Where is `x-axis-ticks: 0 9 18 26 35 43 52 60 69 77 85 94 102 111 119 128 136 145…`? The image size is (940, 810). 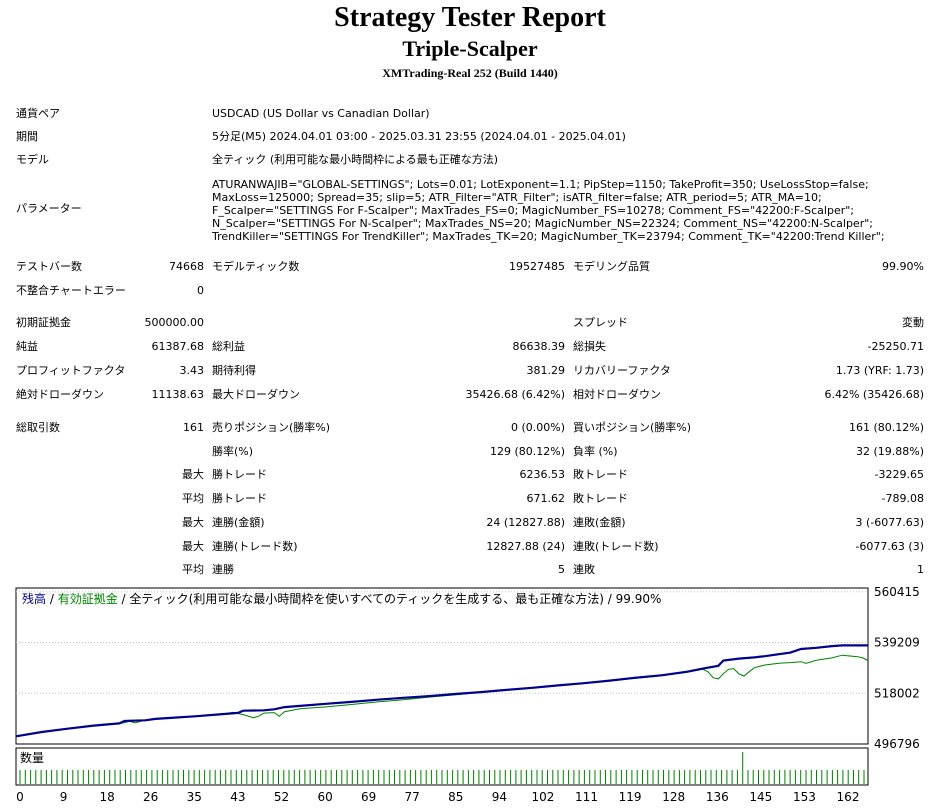 x-axis-ticks: 0 9 18 26 35 43 52 60 69 77 85 94 102 111 119 128 136 145… is located at coordinates (437, 797).